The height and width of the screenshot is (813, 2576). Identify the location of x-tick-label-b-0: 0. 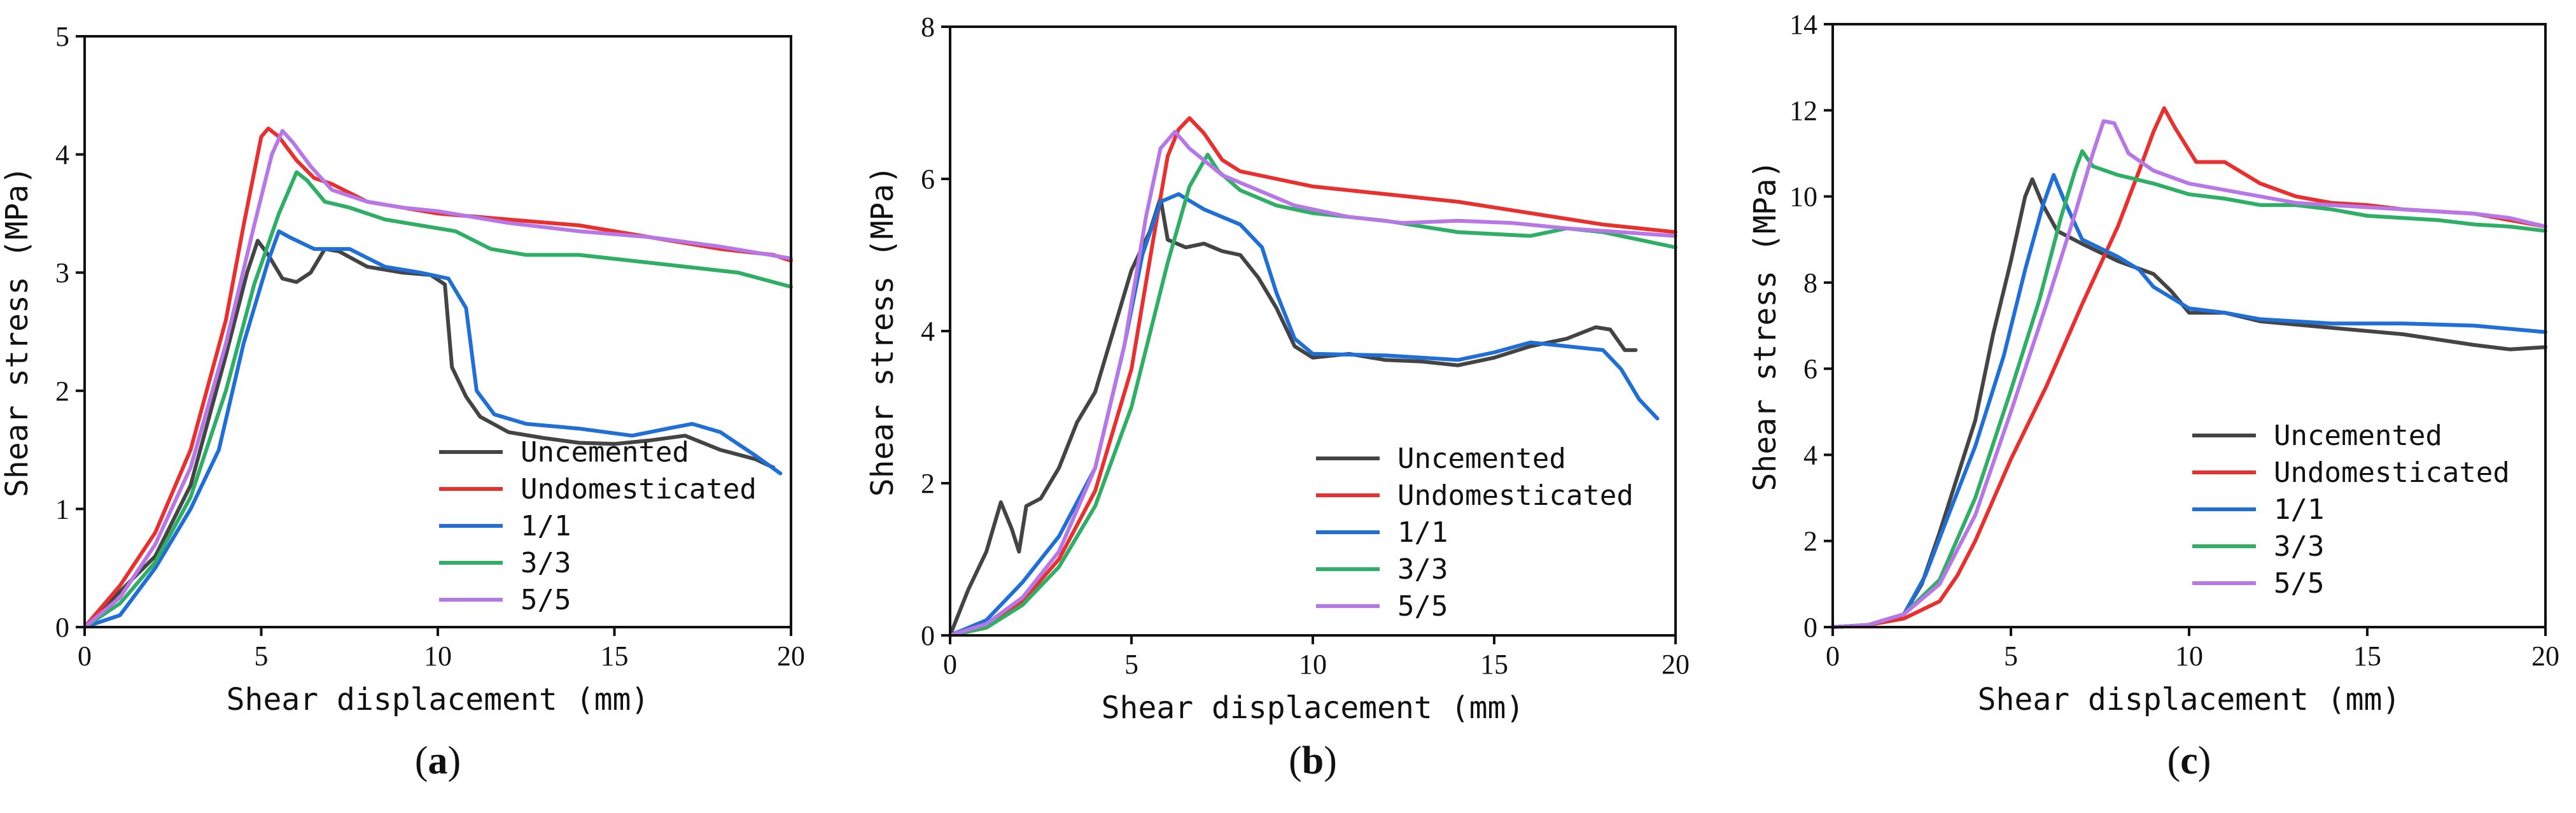
(950, 664).